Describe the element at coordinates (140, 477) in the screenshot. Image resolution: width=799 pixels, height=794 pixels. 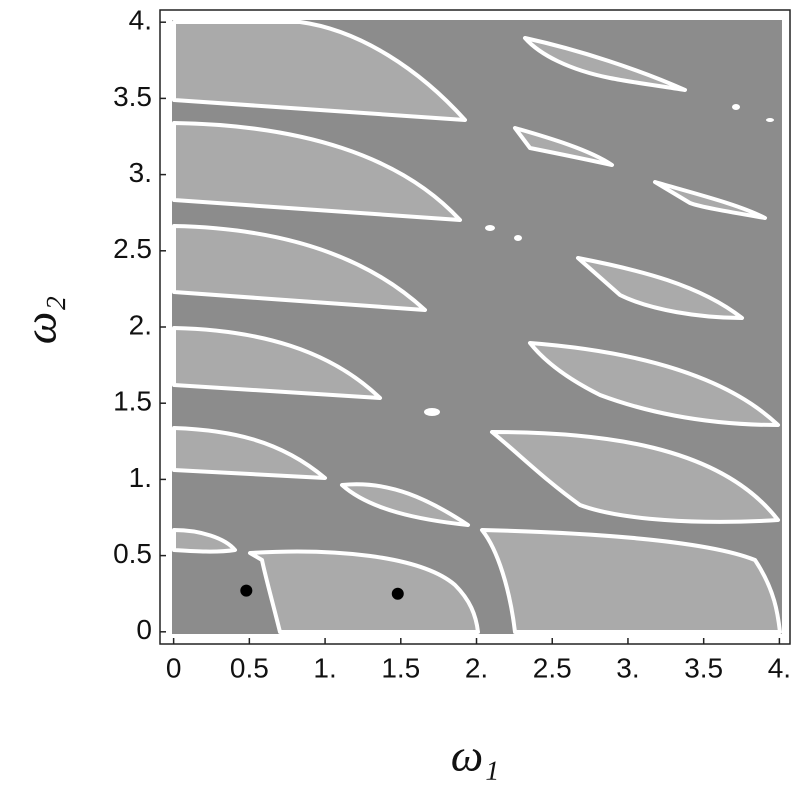
I see `y-tick-label: 1.` at that location.